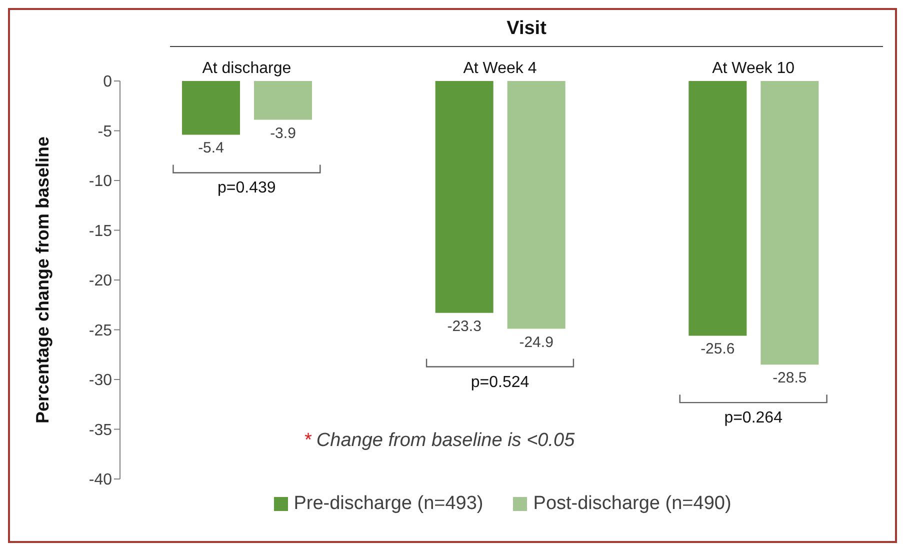  Describe the element at coordinates (440, 441) in the screenshot. I see `annotation: * Change from baseline is <0.05` at that location.